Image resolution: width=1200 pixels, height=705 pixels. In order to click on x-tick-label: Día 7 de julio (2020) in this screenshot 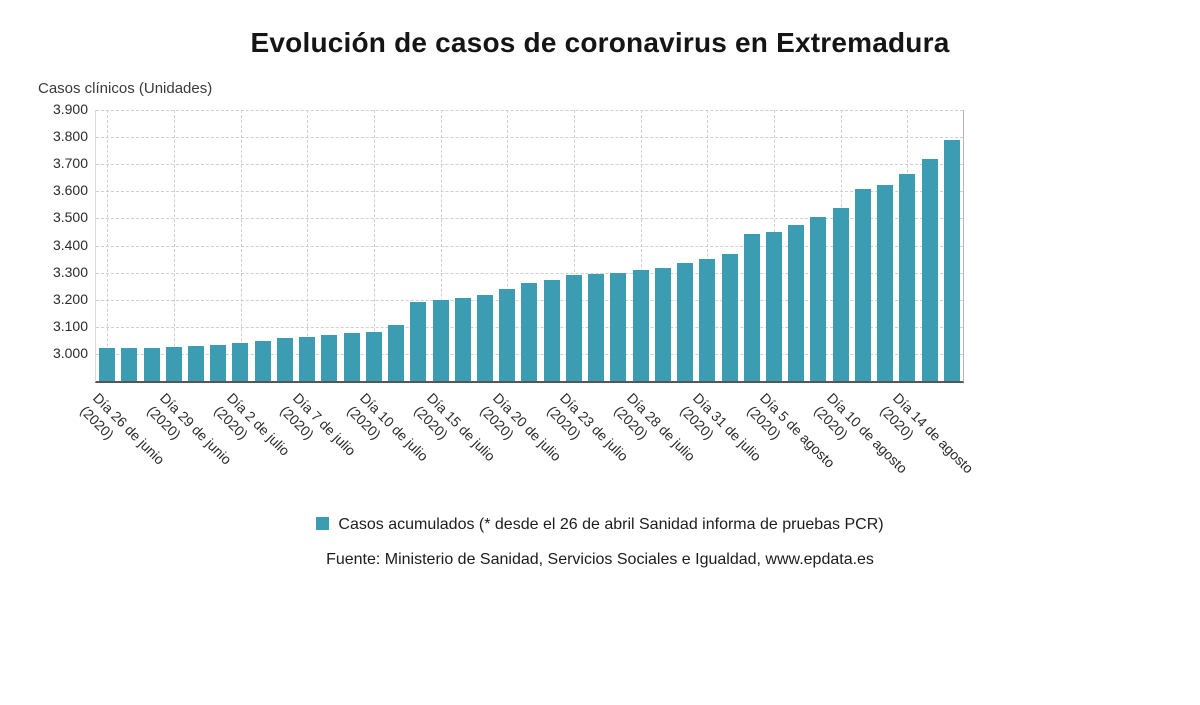, I will do `click(318, 431)`.